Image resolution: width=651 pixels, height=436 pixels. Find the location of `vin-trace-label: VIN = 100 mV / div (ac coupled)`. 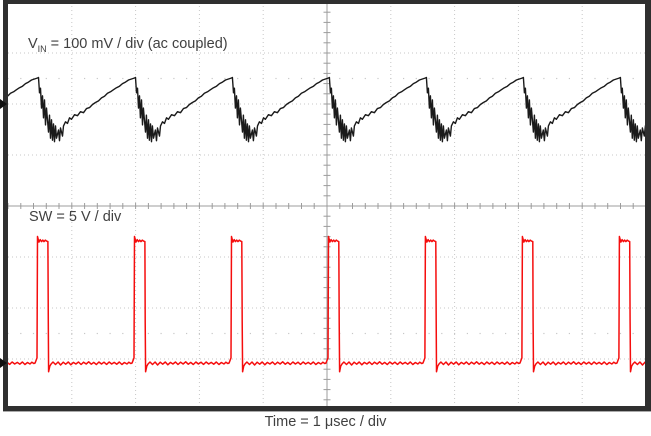

vin-trace-label: VIN = 100 mV / div (ac coupled) is located at coordinates (128, 45).